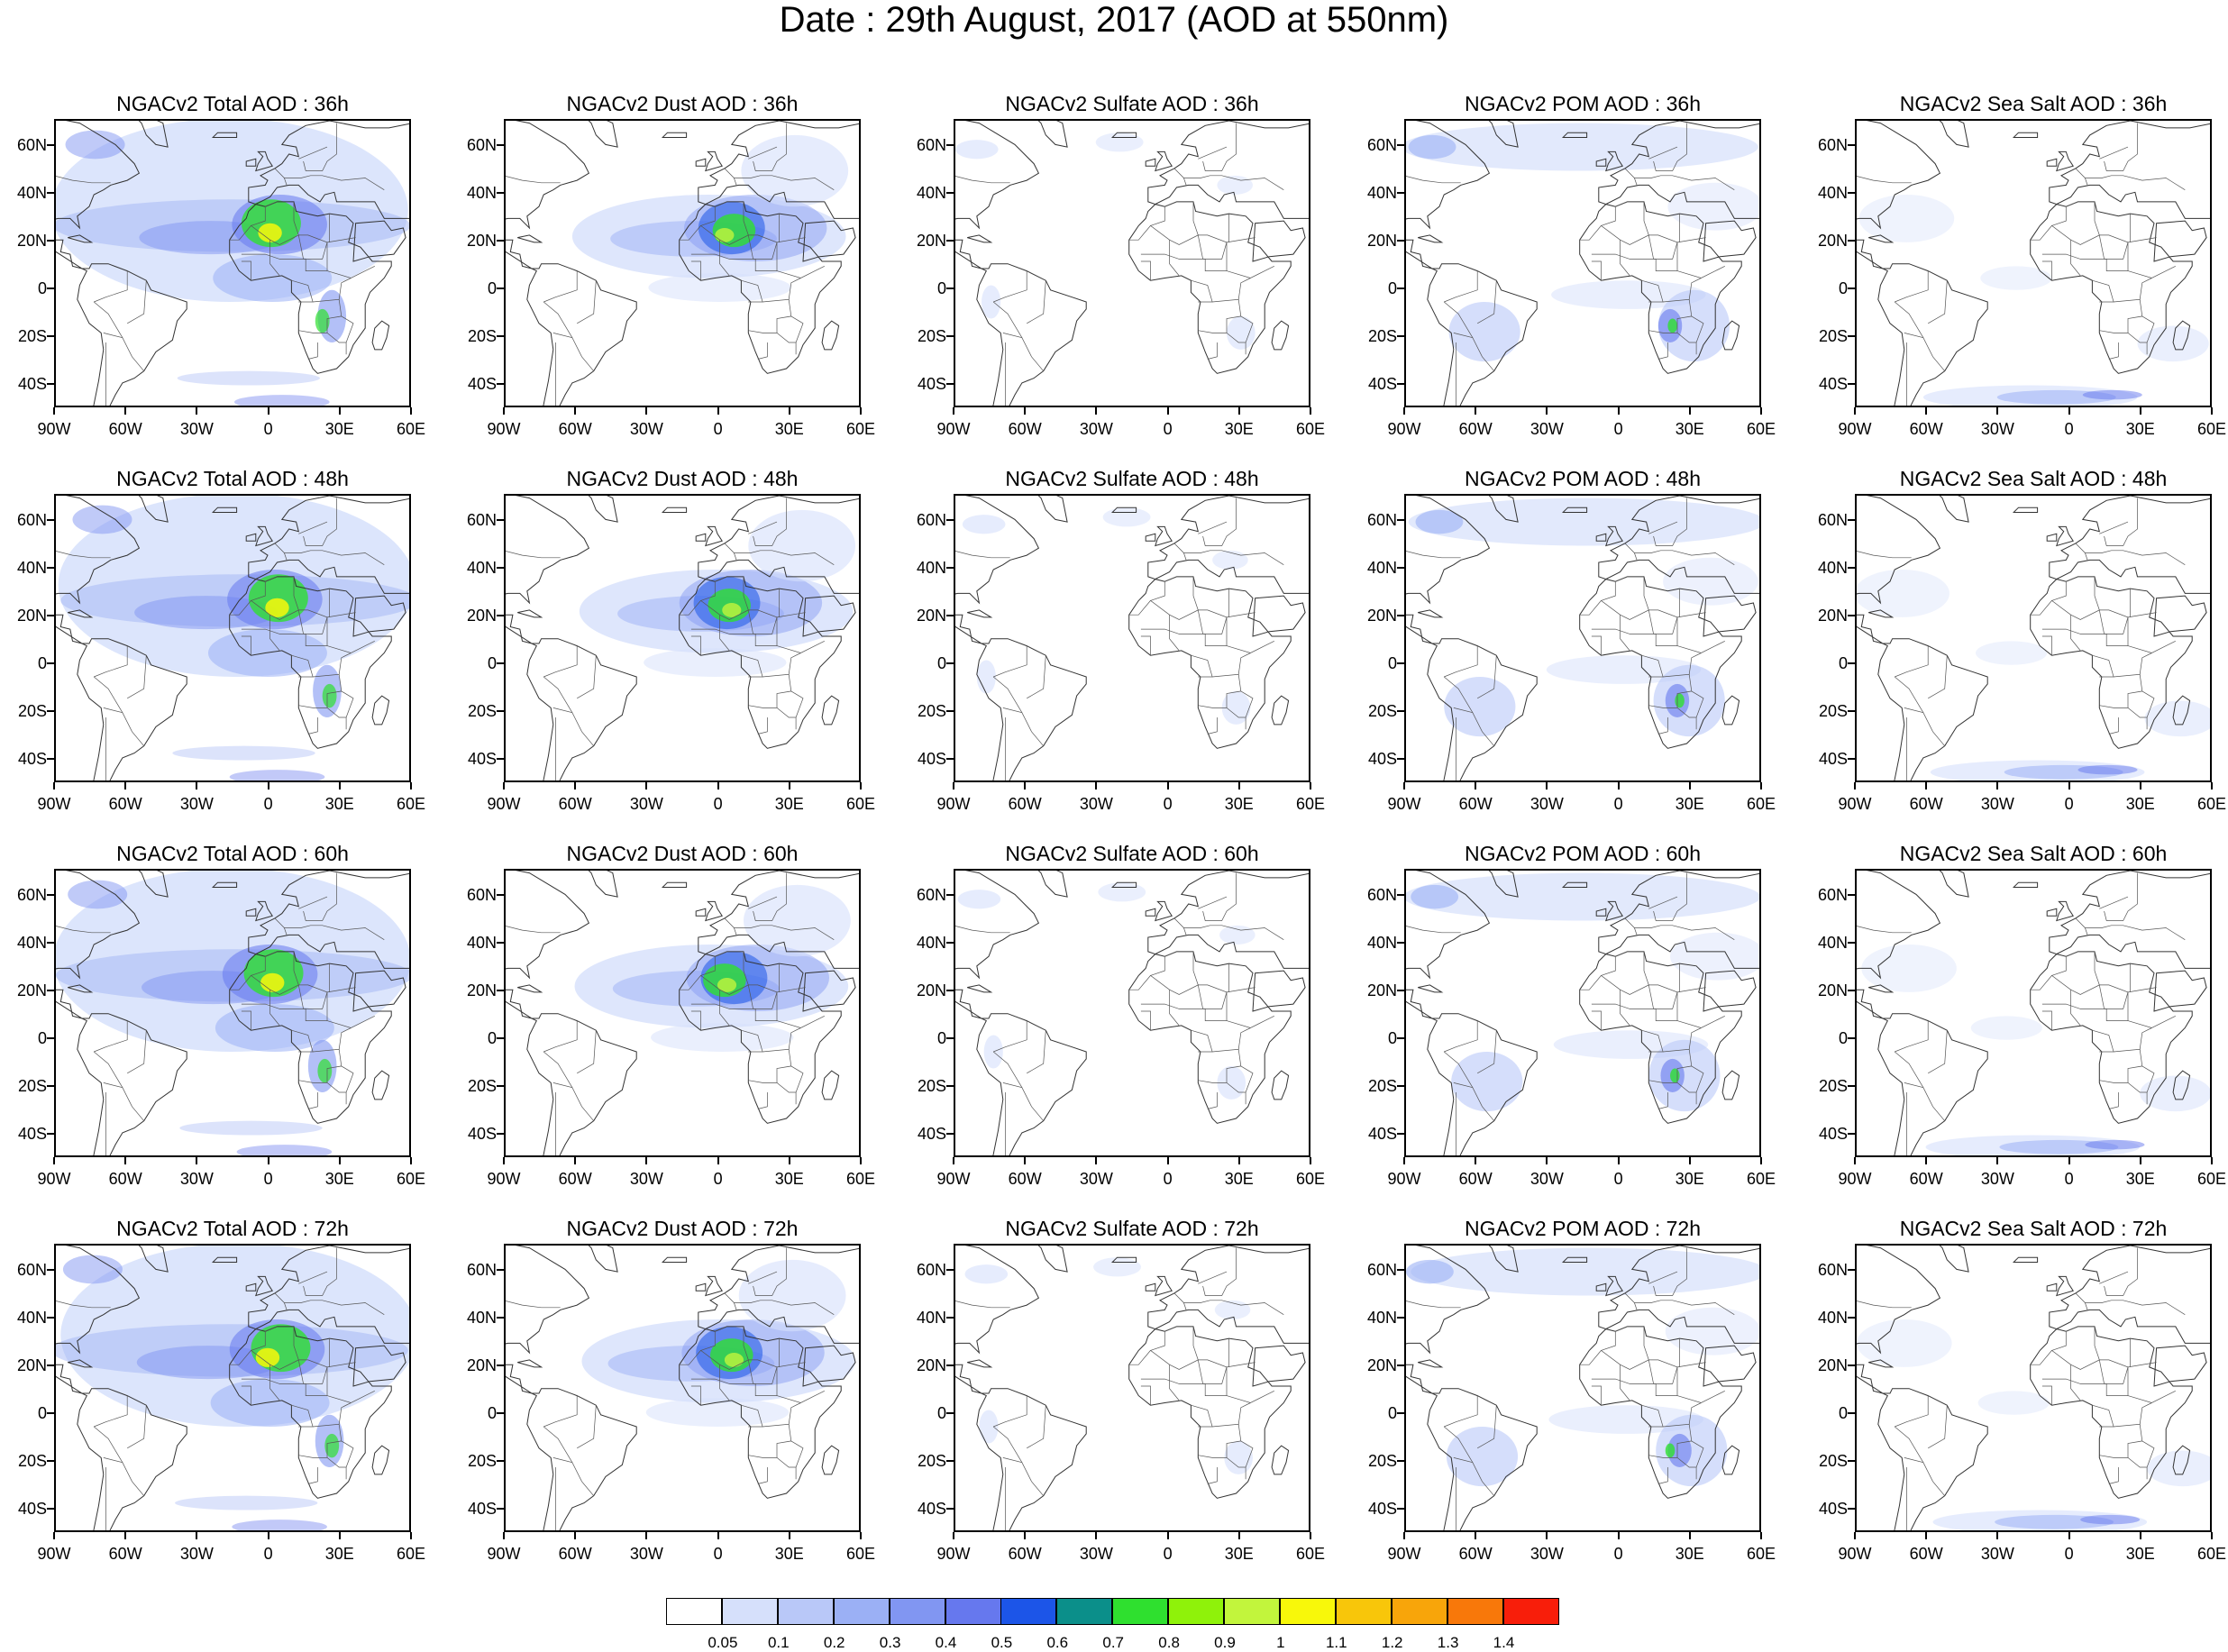 This screenshot has height=1652, width=2228. What do you see at coordinates (682, 854) in the screenshot?
I see `panel-title: NGACv2 Dust AOD : 60h` at bounding box center [682, 854].